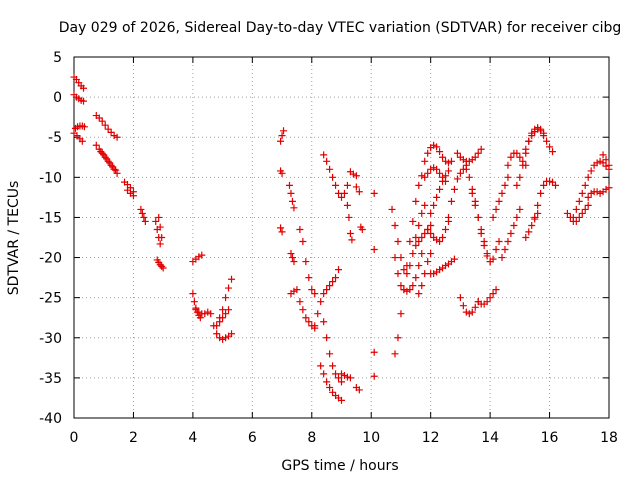 The height and width of the screenshot is (480, 640). I want to click on x-axis-label: GPS time / hours, so click(339, 466).